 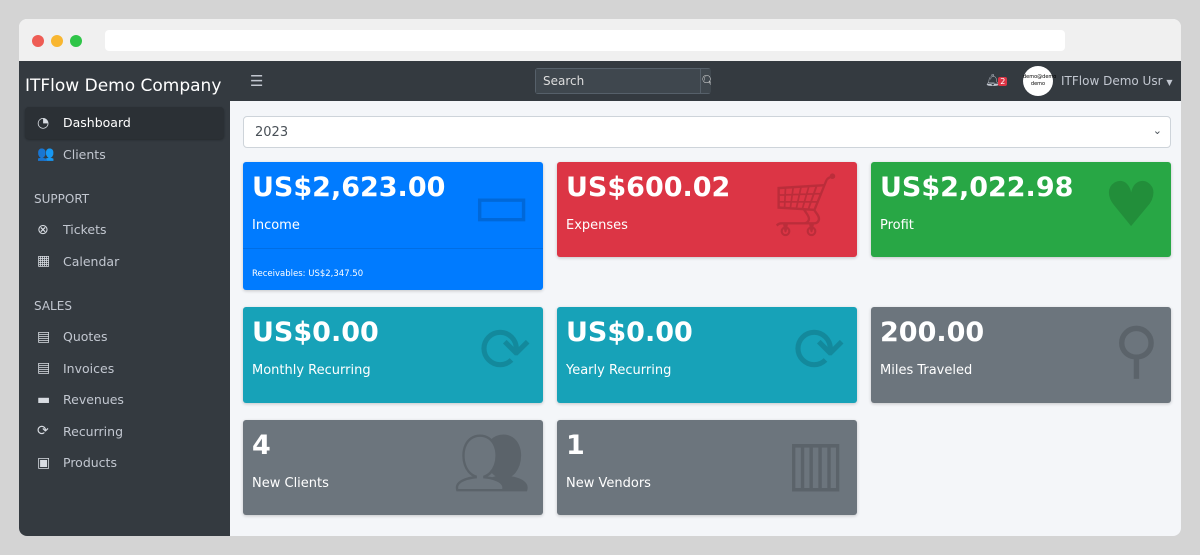 What do you see at coordinates (124, 230) in the screenshot?
I see `sidebar-item-tickets: ⊗ Tickets` at bounding box center [124, 230].